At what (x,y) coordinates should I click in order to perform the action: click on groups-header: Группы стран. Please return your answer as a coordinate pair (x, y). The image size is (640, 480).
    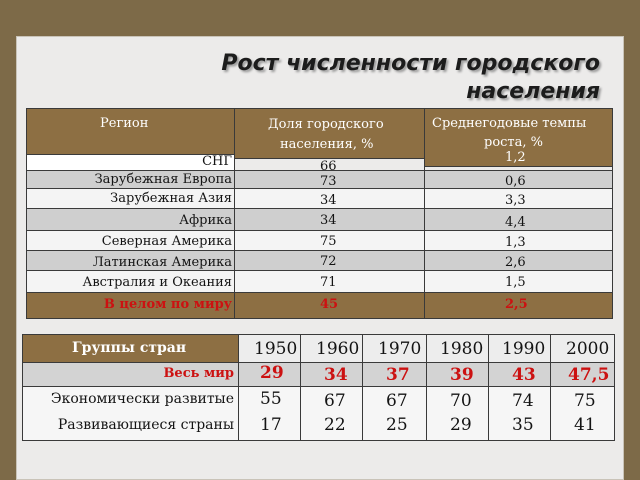
    Looking at the image, I should click on (129, 348).